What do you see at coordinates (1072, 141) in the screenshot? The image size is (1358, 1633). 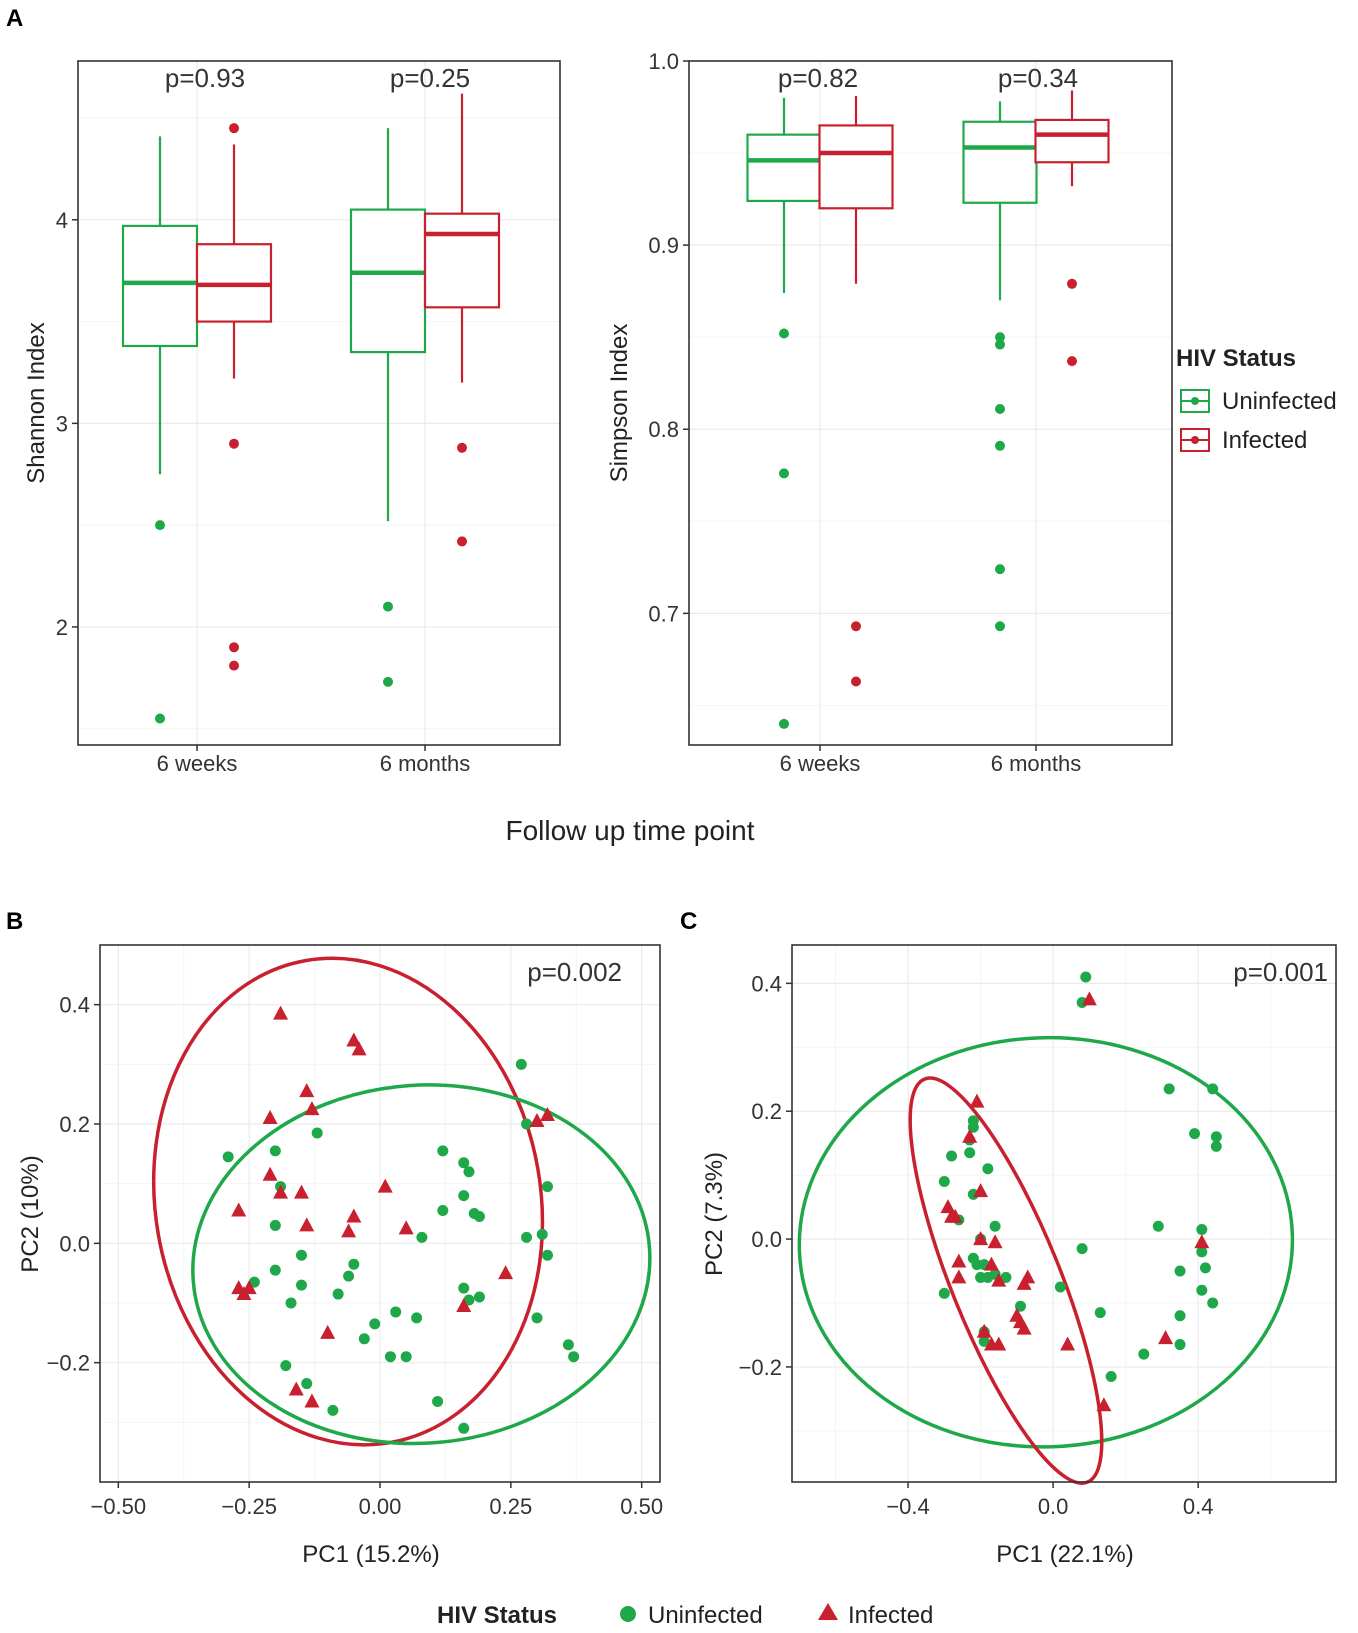 I see `simpson-box-infected` at bounding box center [1072, 141].